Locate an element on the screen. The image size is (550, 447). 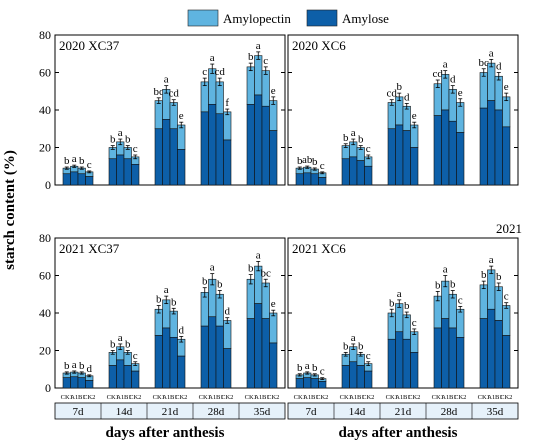
x-axis-title-right: days after anthesis is located at coordinates (398, 433).